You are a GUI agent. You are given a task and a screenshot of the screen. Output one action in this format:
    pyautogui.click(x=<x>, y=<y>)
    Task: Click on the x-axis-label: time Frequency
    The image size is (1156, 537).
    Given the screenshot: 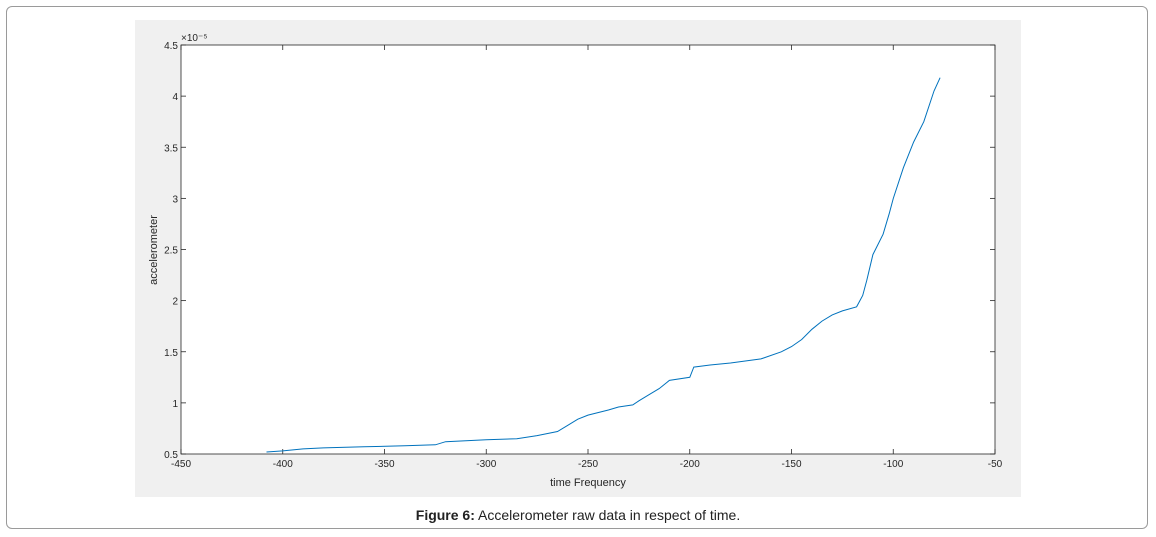 What is the action you would take?
    pyautogui.click(x=588, y=483)
    